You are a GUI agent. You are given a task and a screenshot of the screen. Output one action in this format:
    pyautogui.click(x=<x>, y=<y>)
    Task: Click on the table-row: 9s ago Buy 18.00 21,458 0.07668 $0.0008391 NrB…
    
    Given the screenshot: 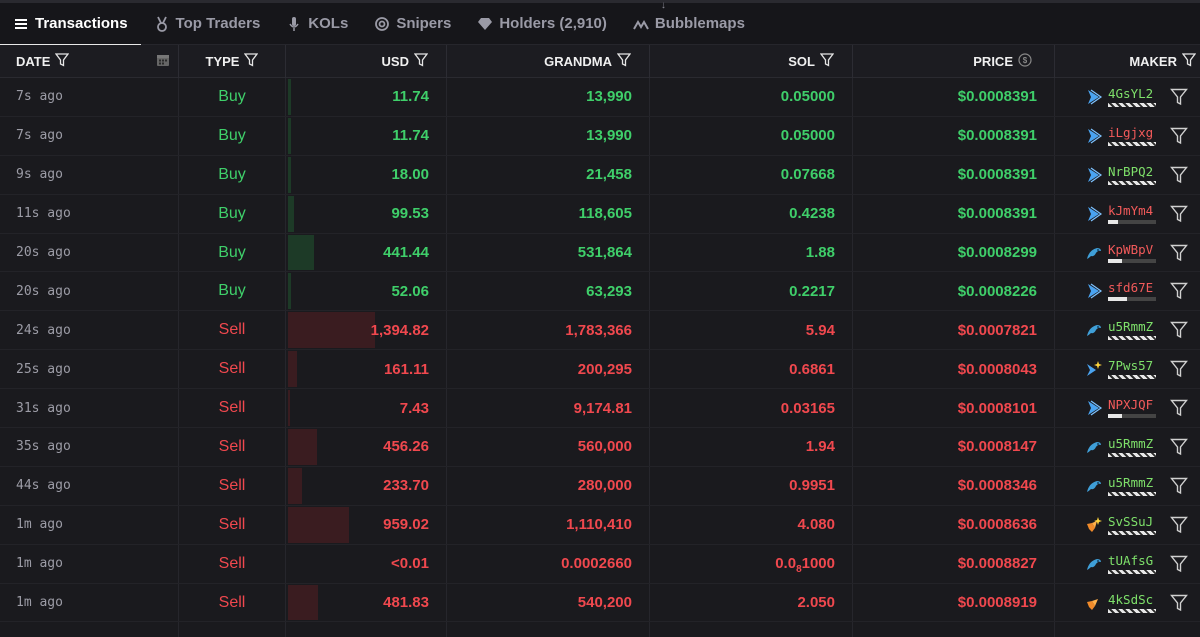 What is the action you would take?
    pyautogui.click(x=600, y=175)
    